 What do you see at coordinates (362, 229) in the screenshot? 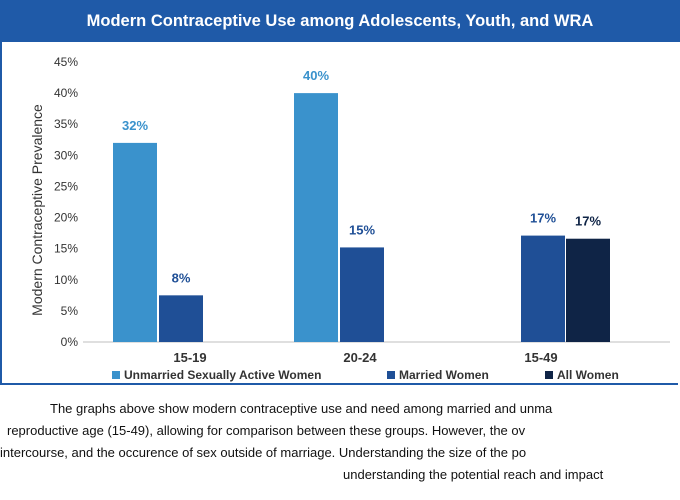
I see `data-label: 15%` at bounding box center [362, 229].